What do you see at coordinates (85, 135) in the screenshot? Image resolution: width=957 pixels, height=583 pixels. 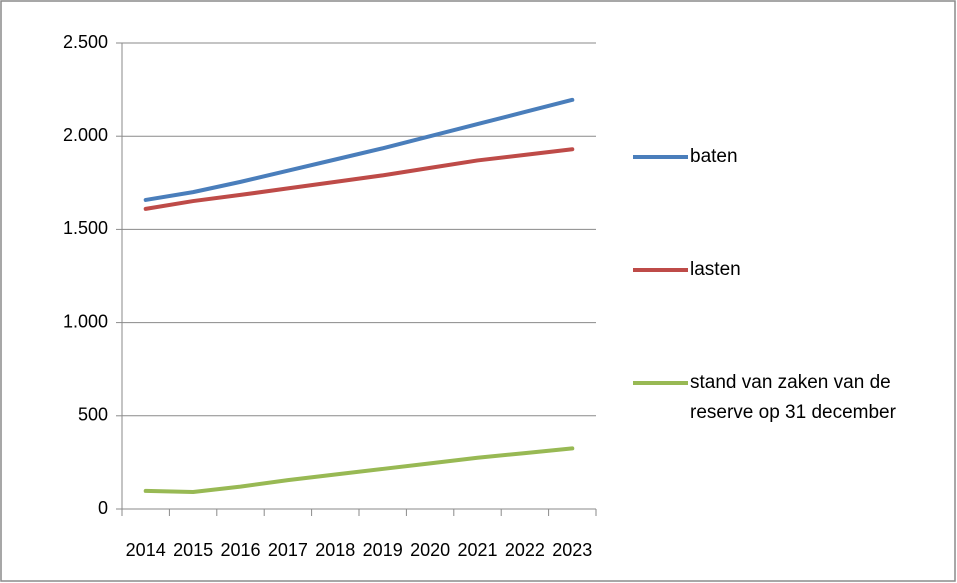 I see `y-tick-label: 2.000` at bounding box center [85, 135].